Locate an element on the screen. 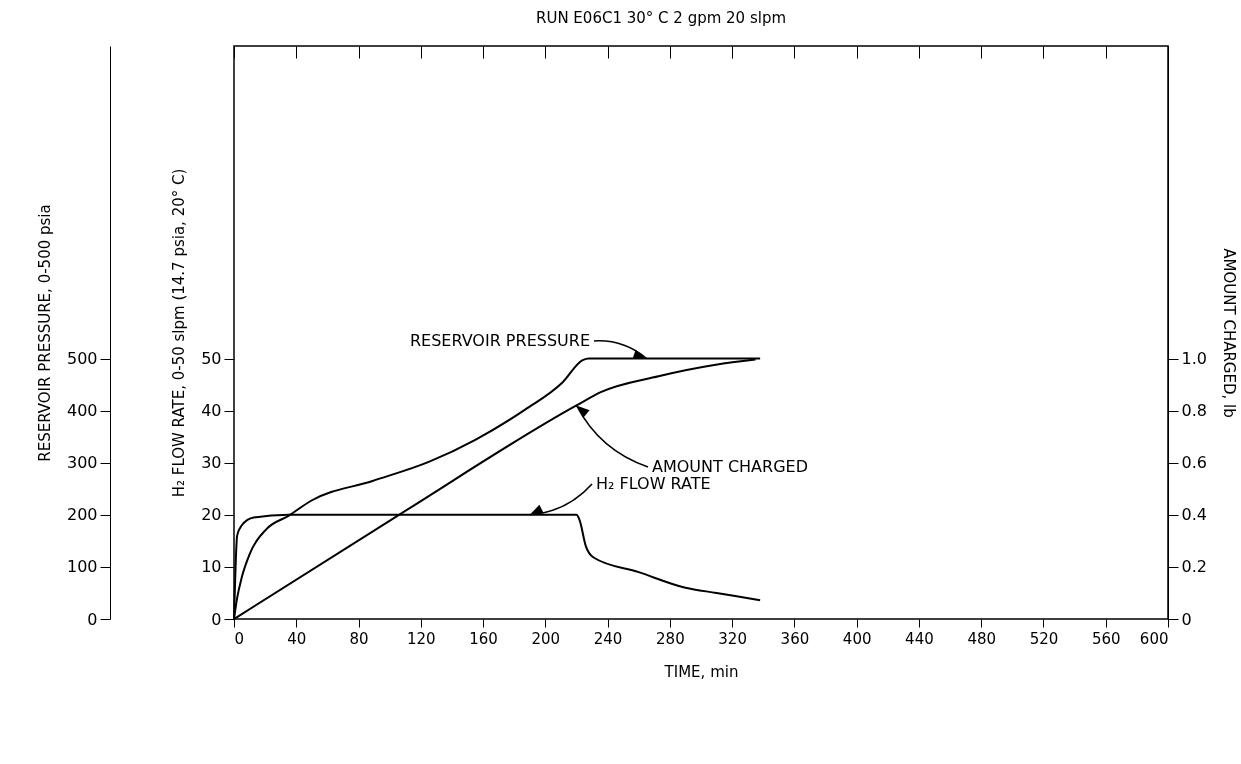 This screenshot has height=764, width=1241. x-axis-title: TIME, min is located at coordinates (701, 671).